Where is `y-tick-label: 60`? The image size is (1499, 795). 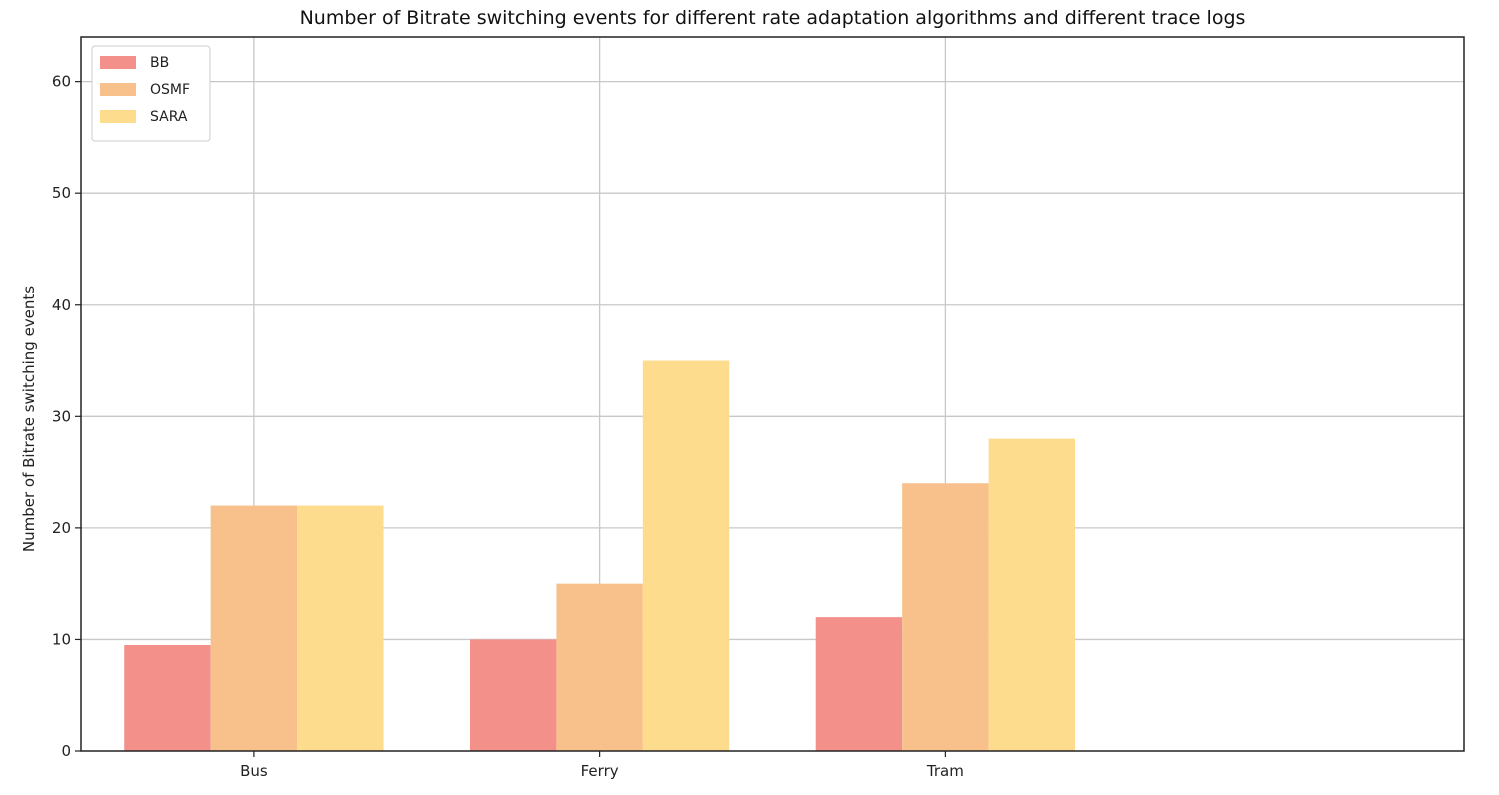
y-tick-label: 60 is located at coordinates (61, 82).